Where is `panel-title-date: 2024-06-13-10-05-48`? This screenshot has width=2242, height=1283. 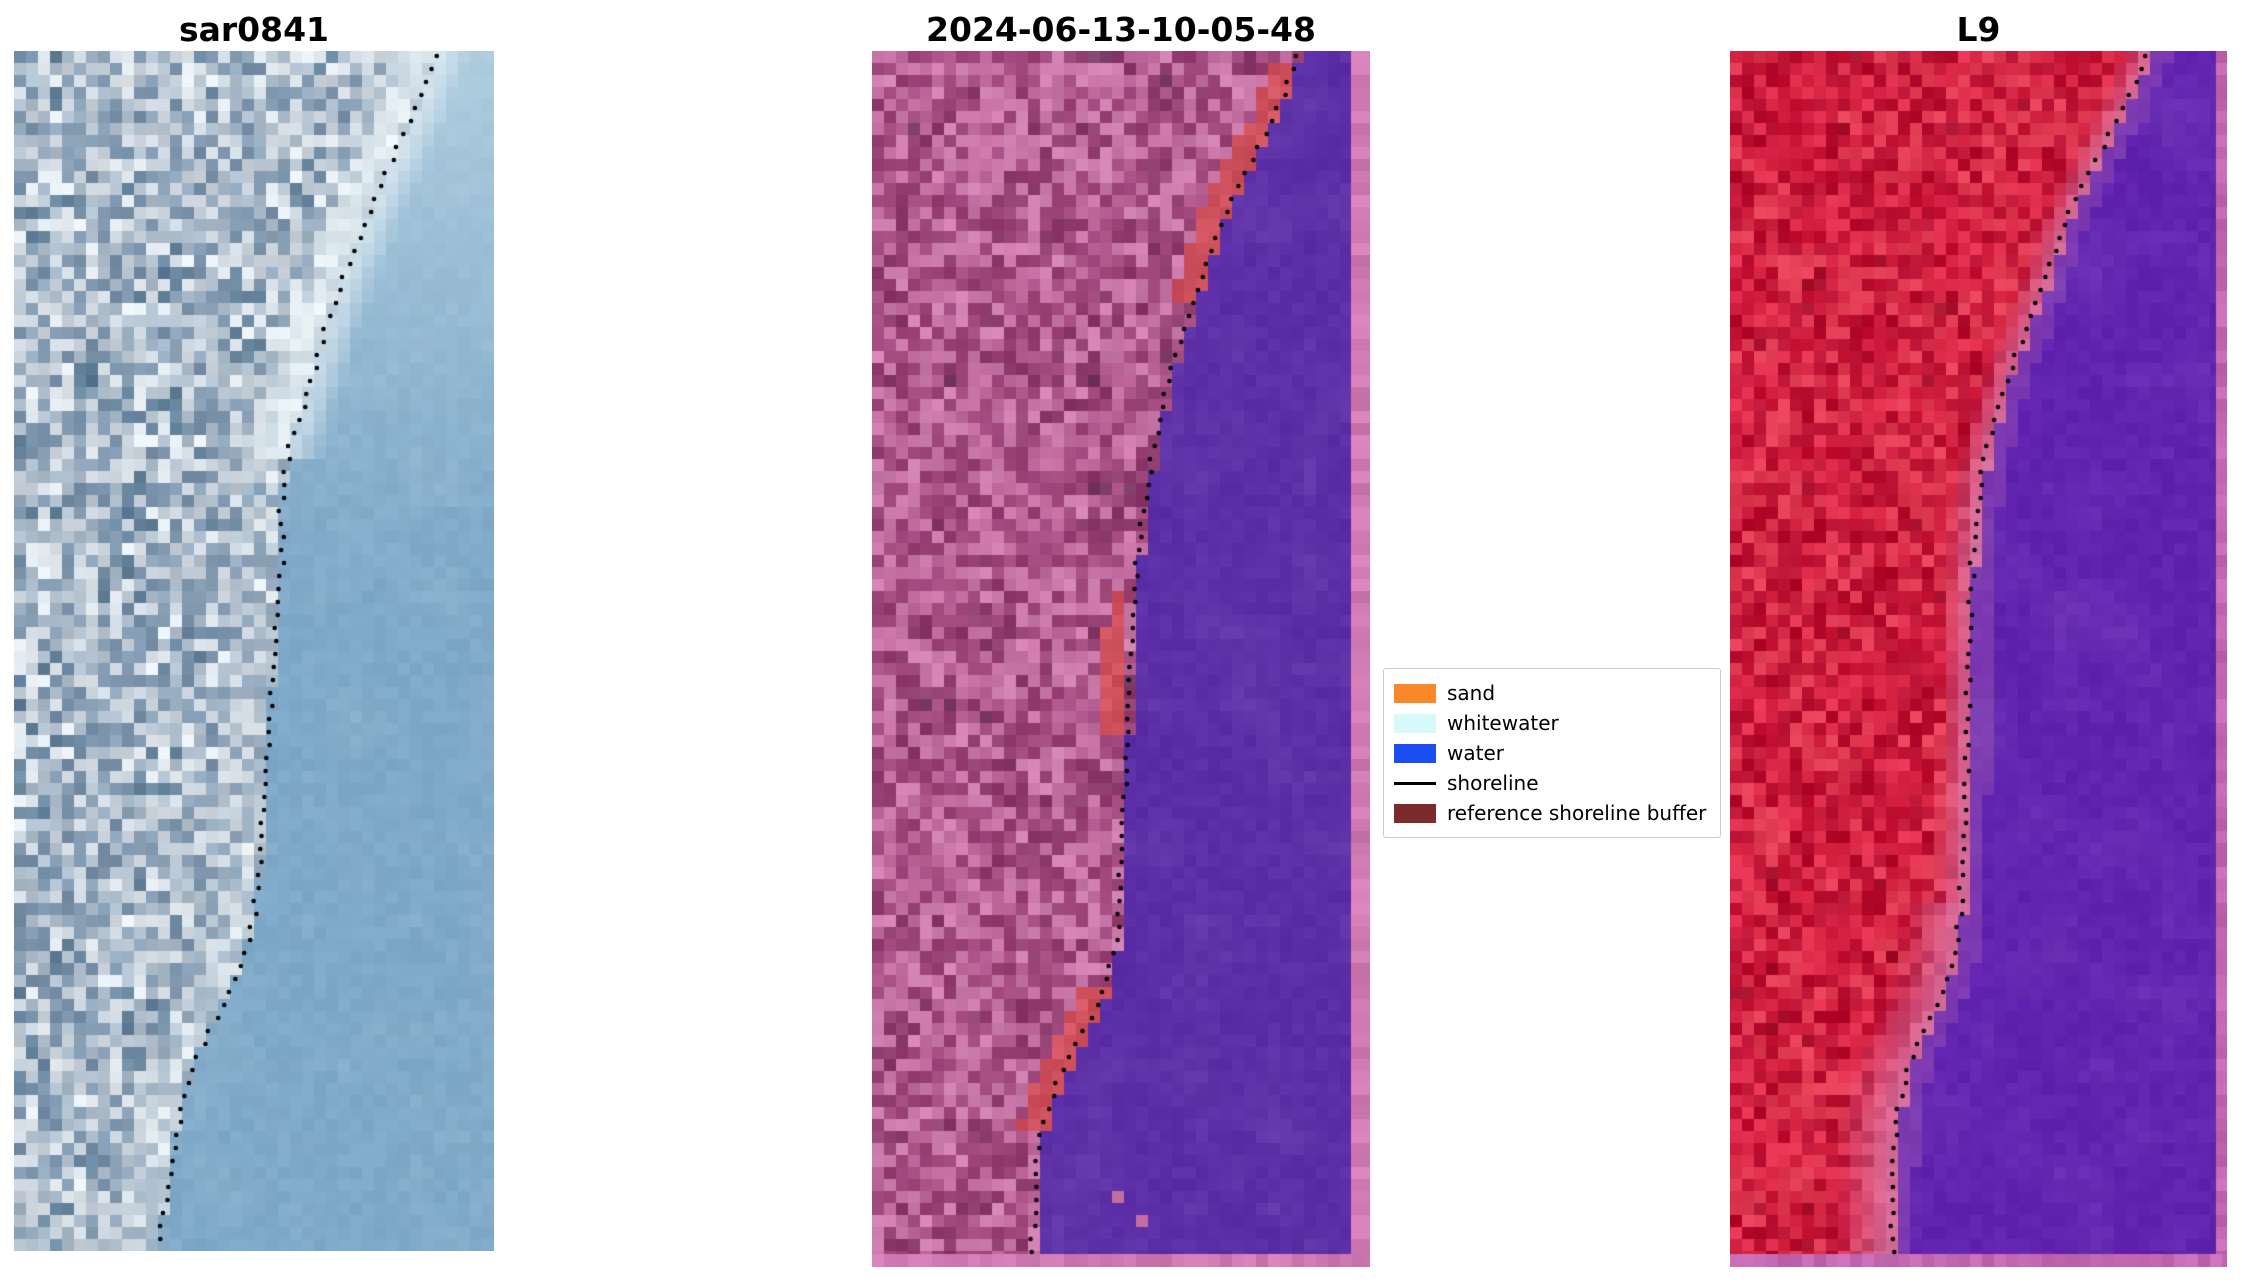
panel-title-date: 2024-06-13-10-05-48 is located at coordinates (1121, 29).